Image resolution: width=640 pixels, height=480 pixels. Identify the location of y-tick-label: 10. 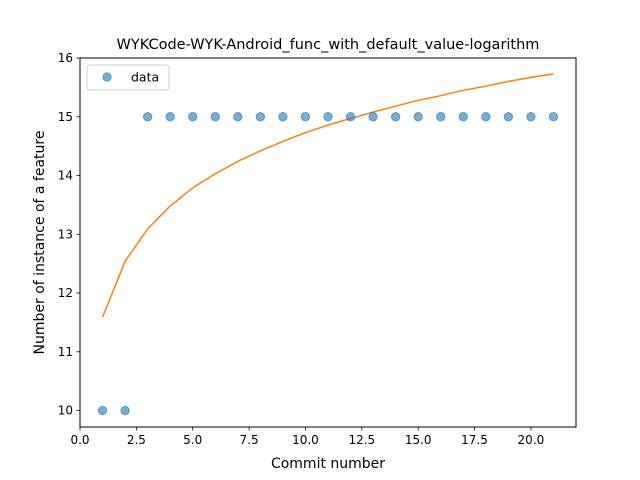
(65, 411).